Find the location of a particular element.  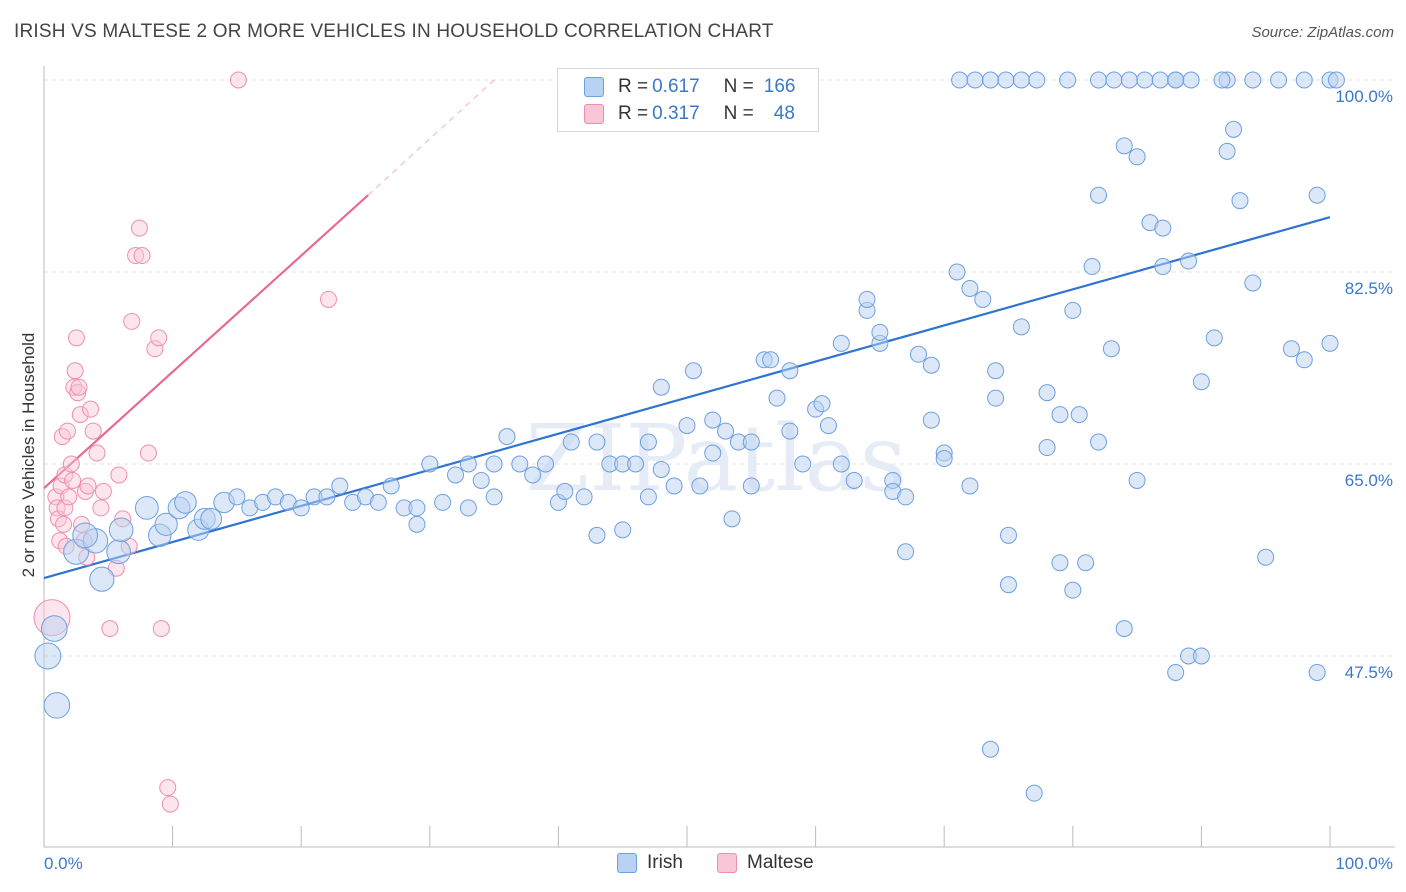

irish-n-value: 166 is located at coordinates (779, 86).